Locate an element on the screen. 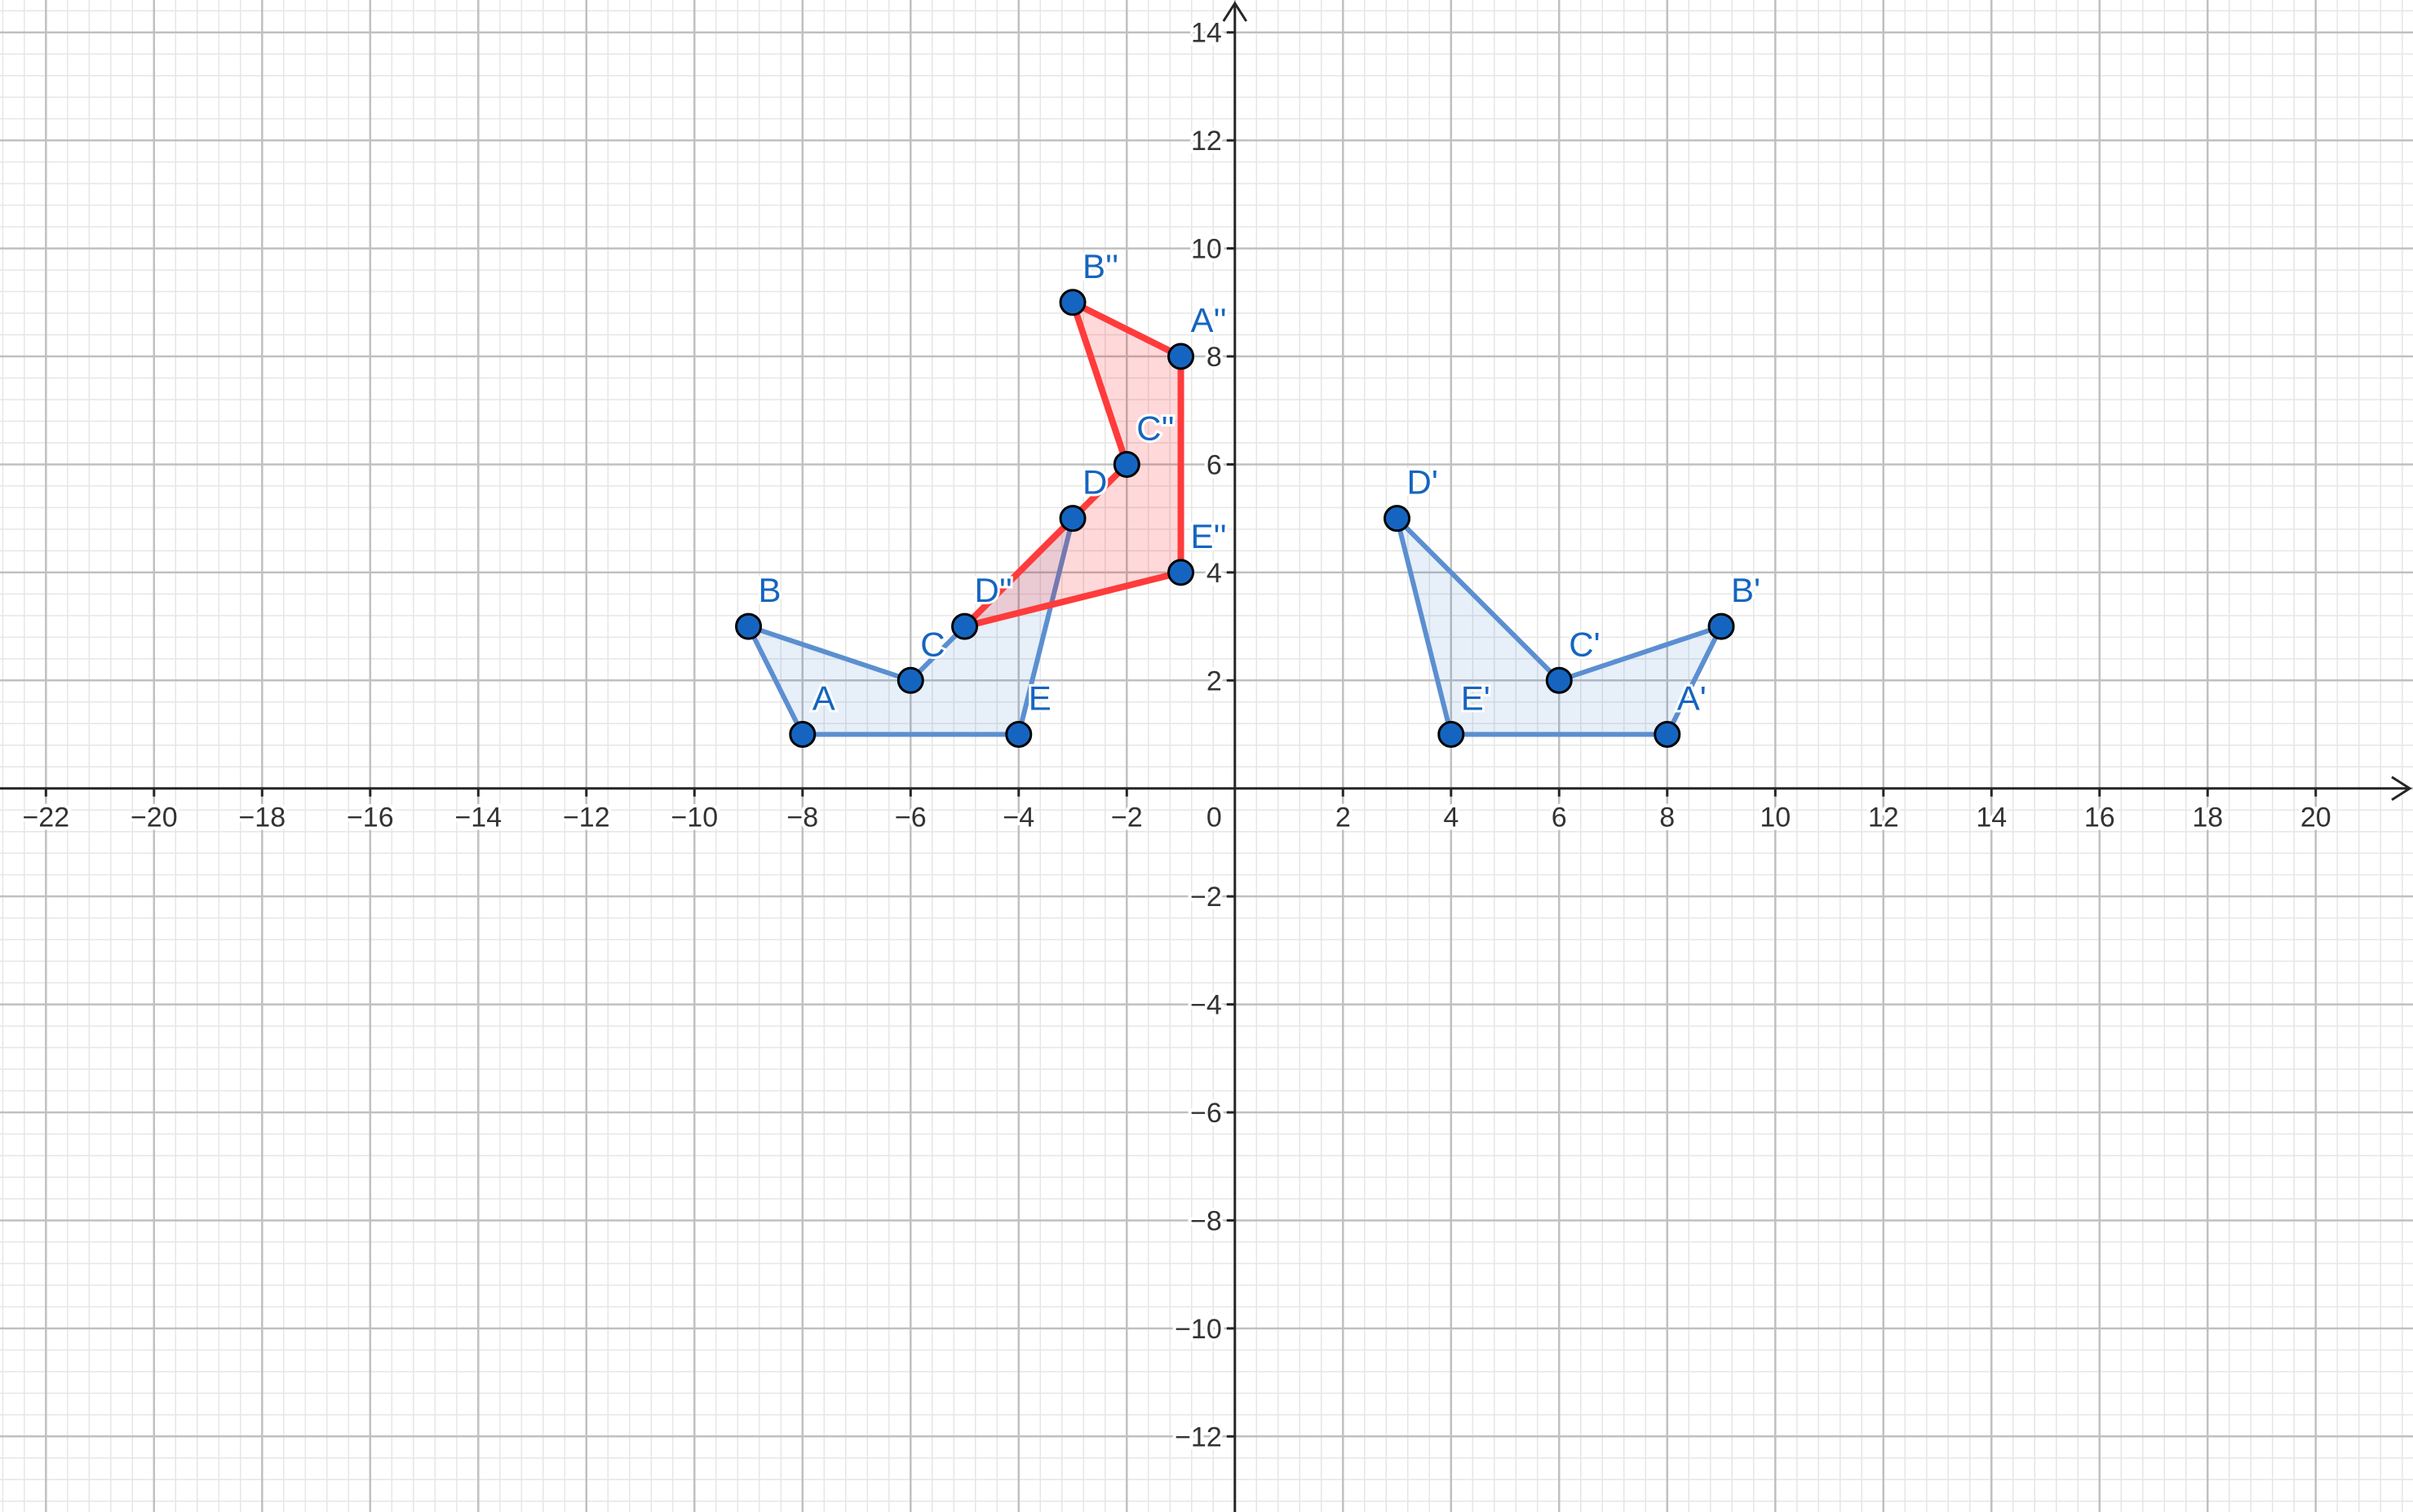 This screenshot has height=1512, width=2413. y-tick-label: −10 is located at coordinates (1198, 1330).